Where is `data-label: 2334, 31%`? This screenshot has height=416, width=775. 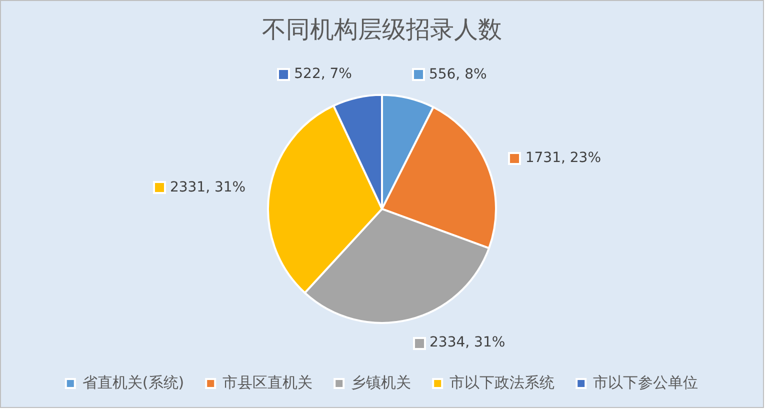 data-label: 2334, 31% is located at coordinates (468, 342).